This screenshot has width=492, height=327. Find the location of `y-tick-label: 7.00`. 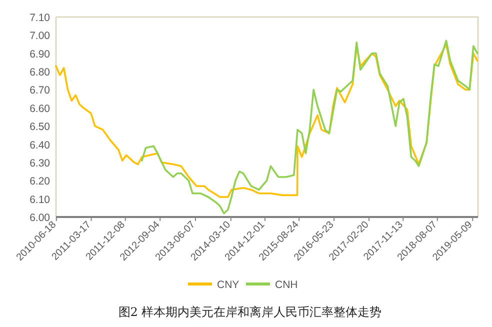

y-tick-label: 7.00 is located at coordinates (40, 36).